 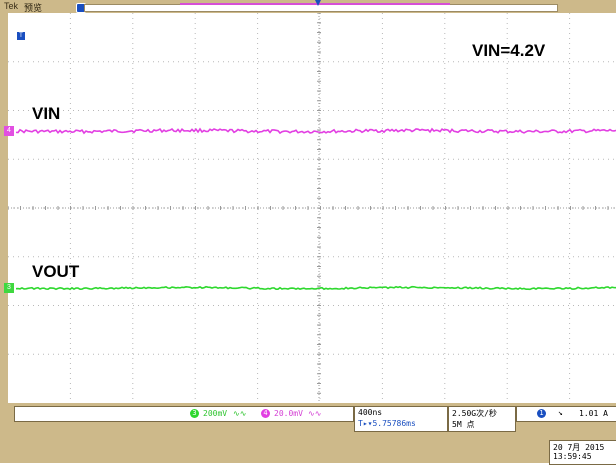 I want to click on ch3-ground-marker: 3, so click(x=9, y=288).